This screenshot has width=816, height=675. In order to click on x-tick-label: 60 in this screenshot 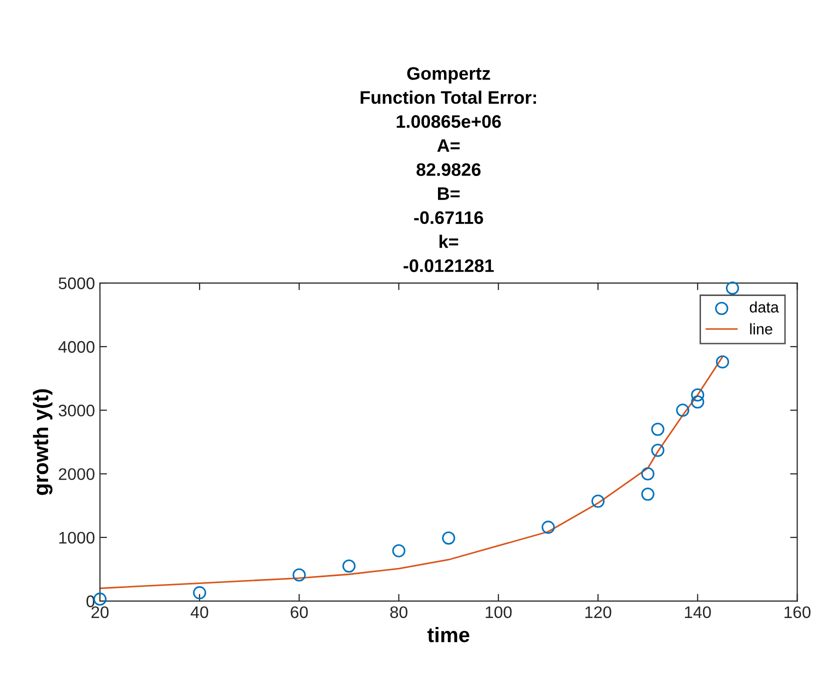, I will do `click(299, 612)`.